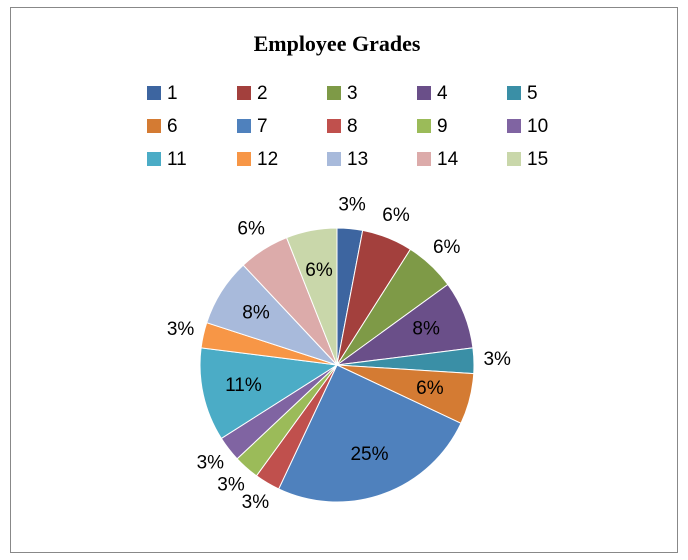 This screenshot has height=560, width=688. I want to click on legend-label: 3, so click(352, 93).